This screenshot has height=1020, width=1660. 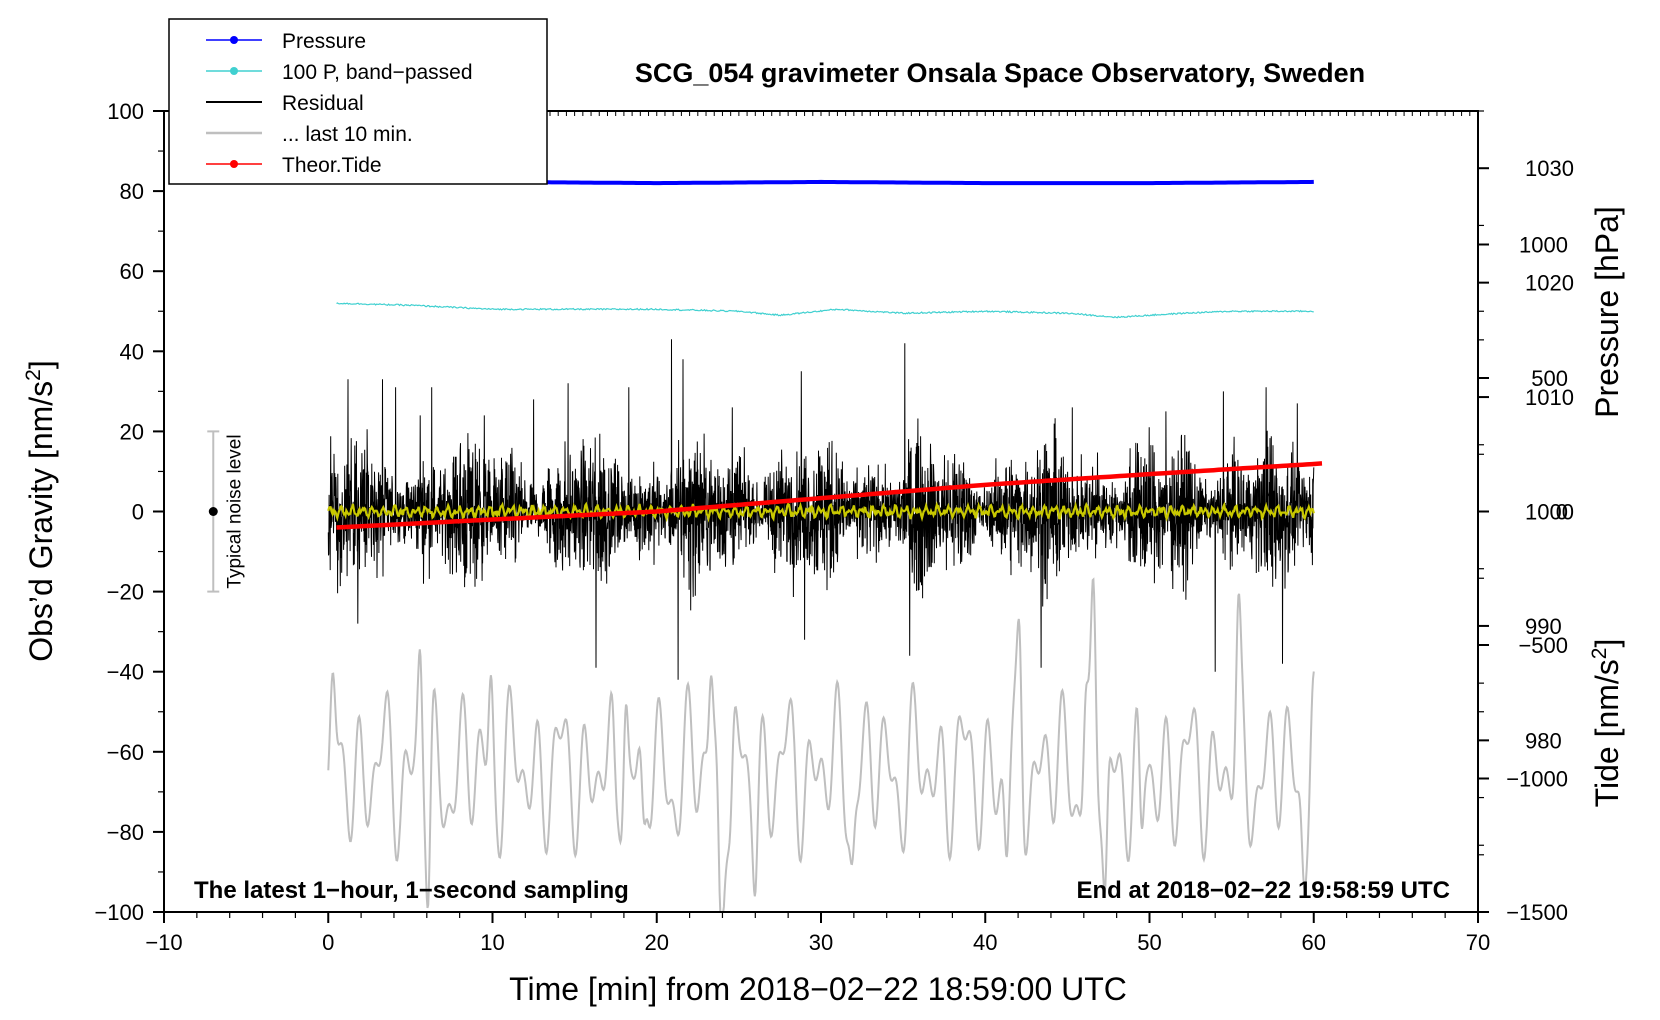 What do you see at coordinates (1537, 779) in the screenshot?
I see `tide-tick-label: −1000` at bounding box center [1537, 779].